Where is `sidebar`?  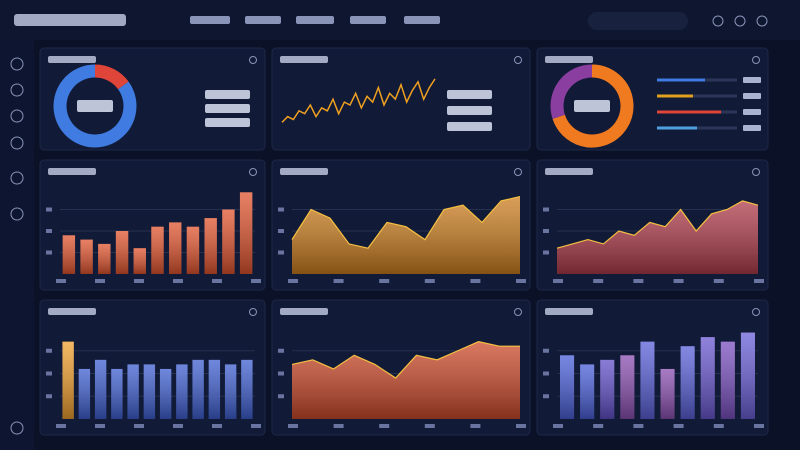 sidebar is located at coordinates (17, 245).